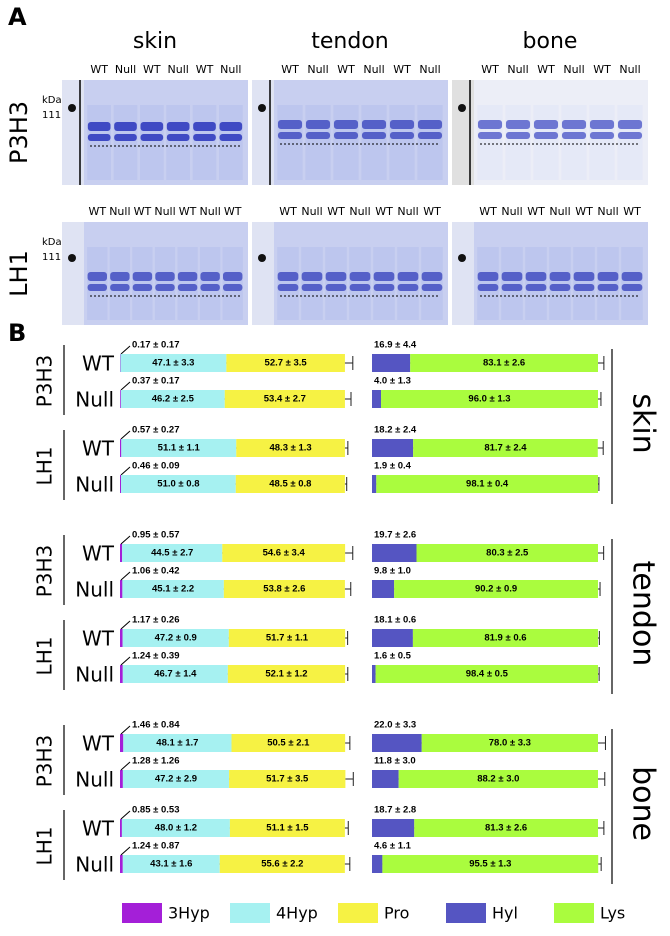  What do you see at coordinates (176, 779) in the screenshot?
I see `value-label: 47.2 ± 2.9` at bounding box center [176, 779].